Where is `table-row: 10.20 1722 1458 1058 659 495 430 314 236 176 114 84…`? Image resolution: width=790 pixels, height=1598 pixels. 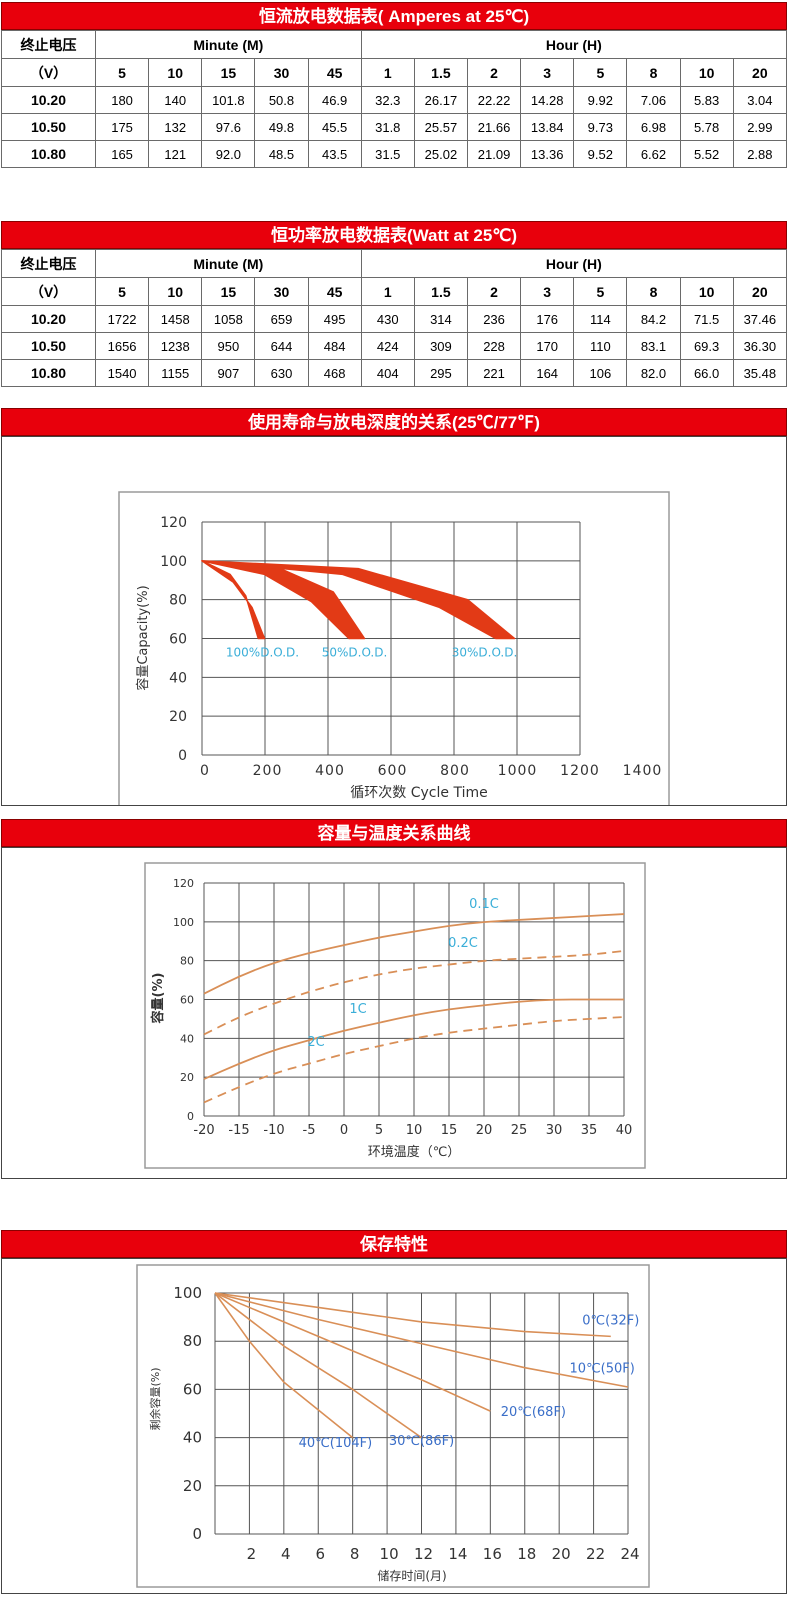
table-row: 10.20 1722 1458 1058 659 495 430 314 236 176 114 84… is located at coordinates (394, 319).